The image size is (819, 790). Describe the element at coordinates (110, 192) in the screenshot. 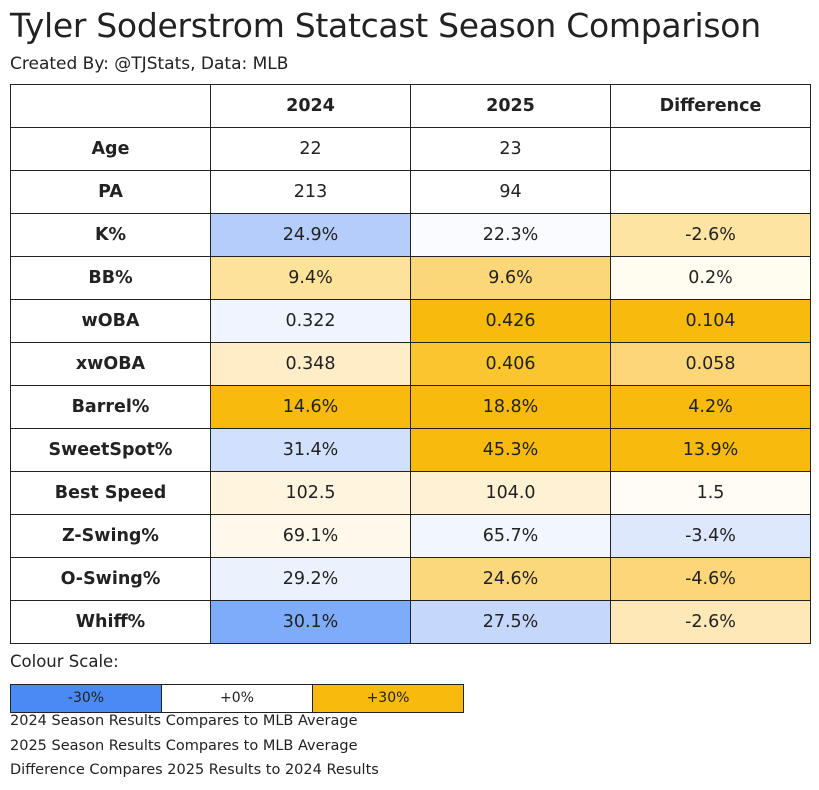

I see `row-label: PA` at that location.